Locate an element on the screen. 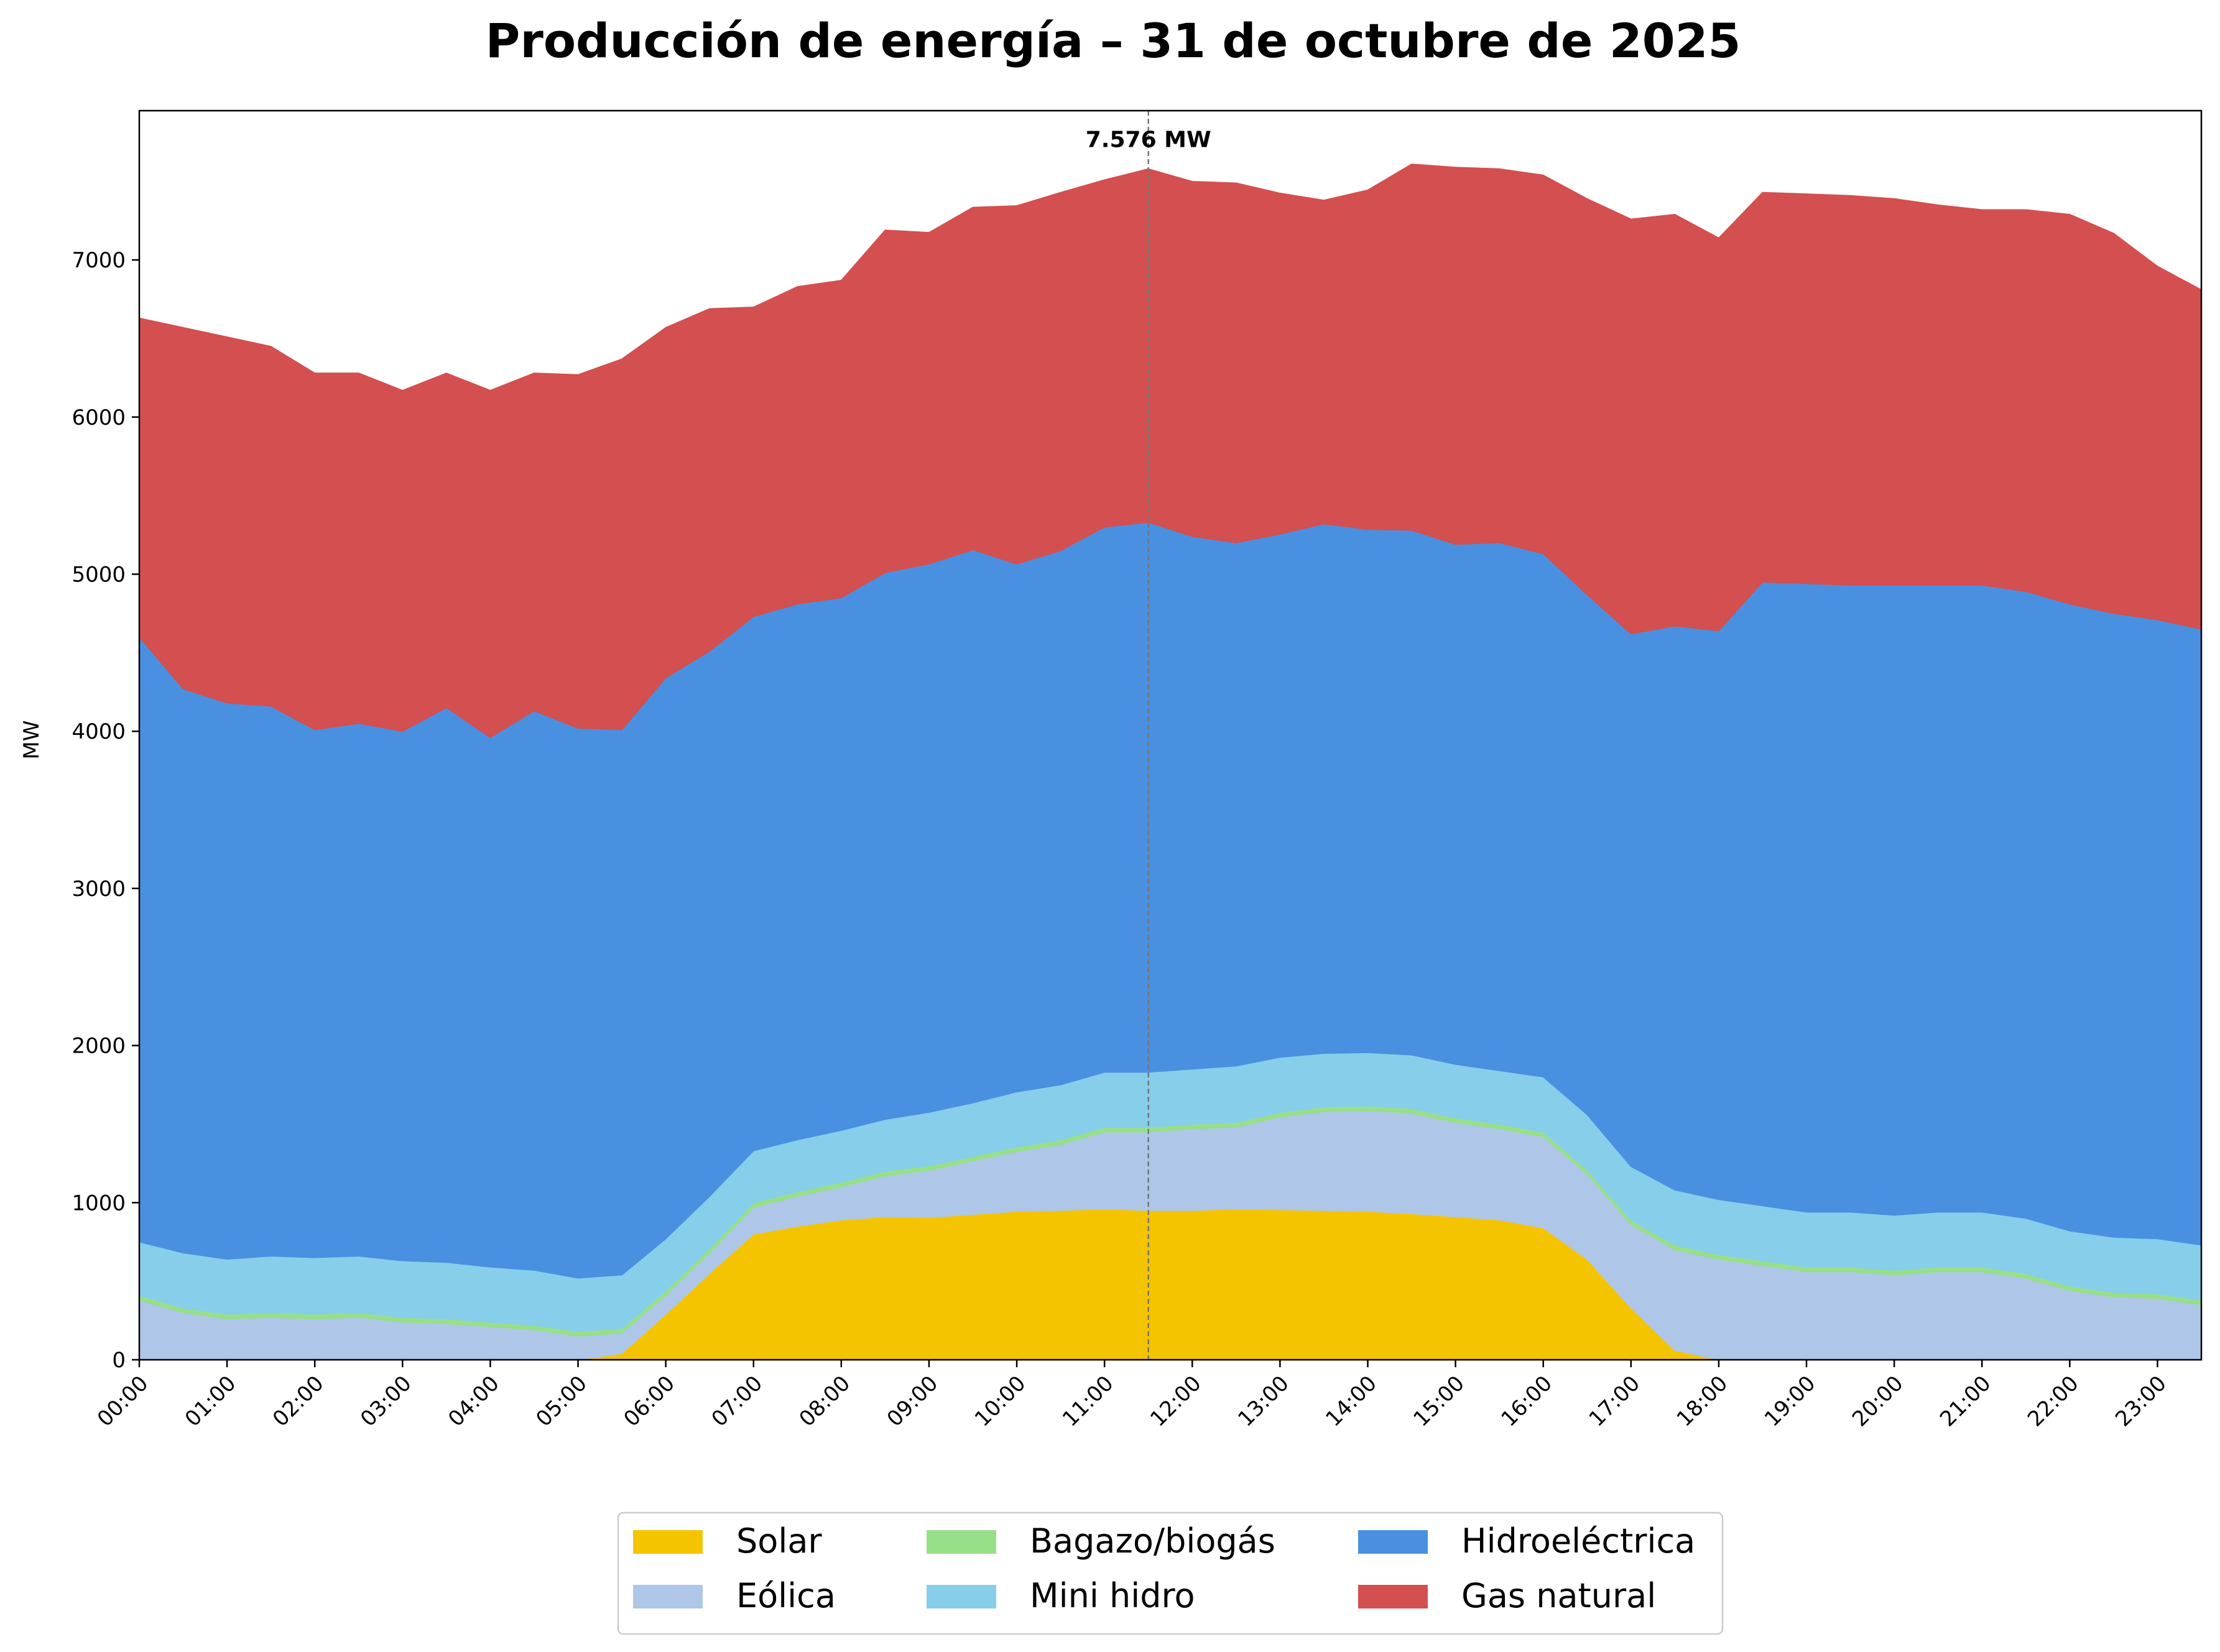 The width and height of the screenshot is (2220, 1652). y-tick-label: 7000 is located at coordinates (99, 260).